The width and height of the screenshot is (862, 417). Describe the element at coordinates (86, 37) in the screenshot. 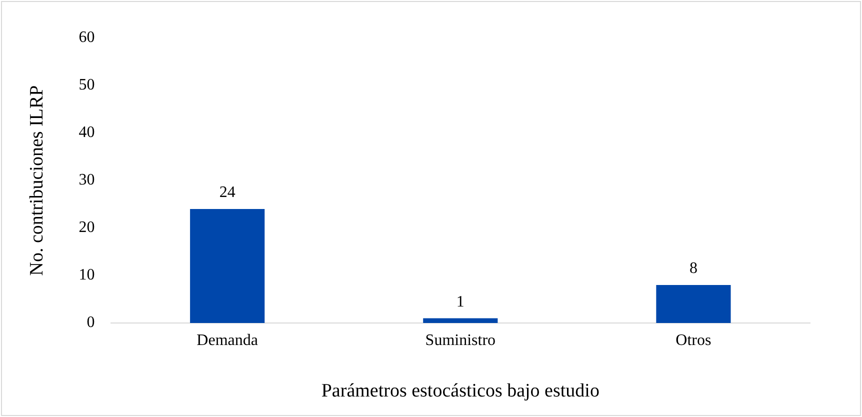

I see `y-tick-label: 60` at that location.